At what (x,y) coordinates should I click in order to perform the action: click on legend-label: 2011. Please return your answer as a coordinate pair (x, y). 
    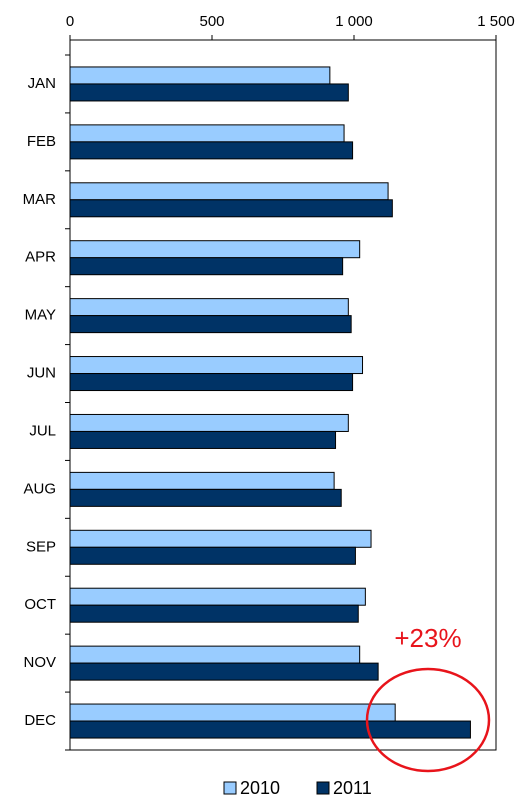
    Looking at the image, I should click on (352, 788).